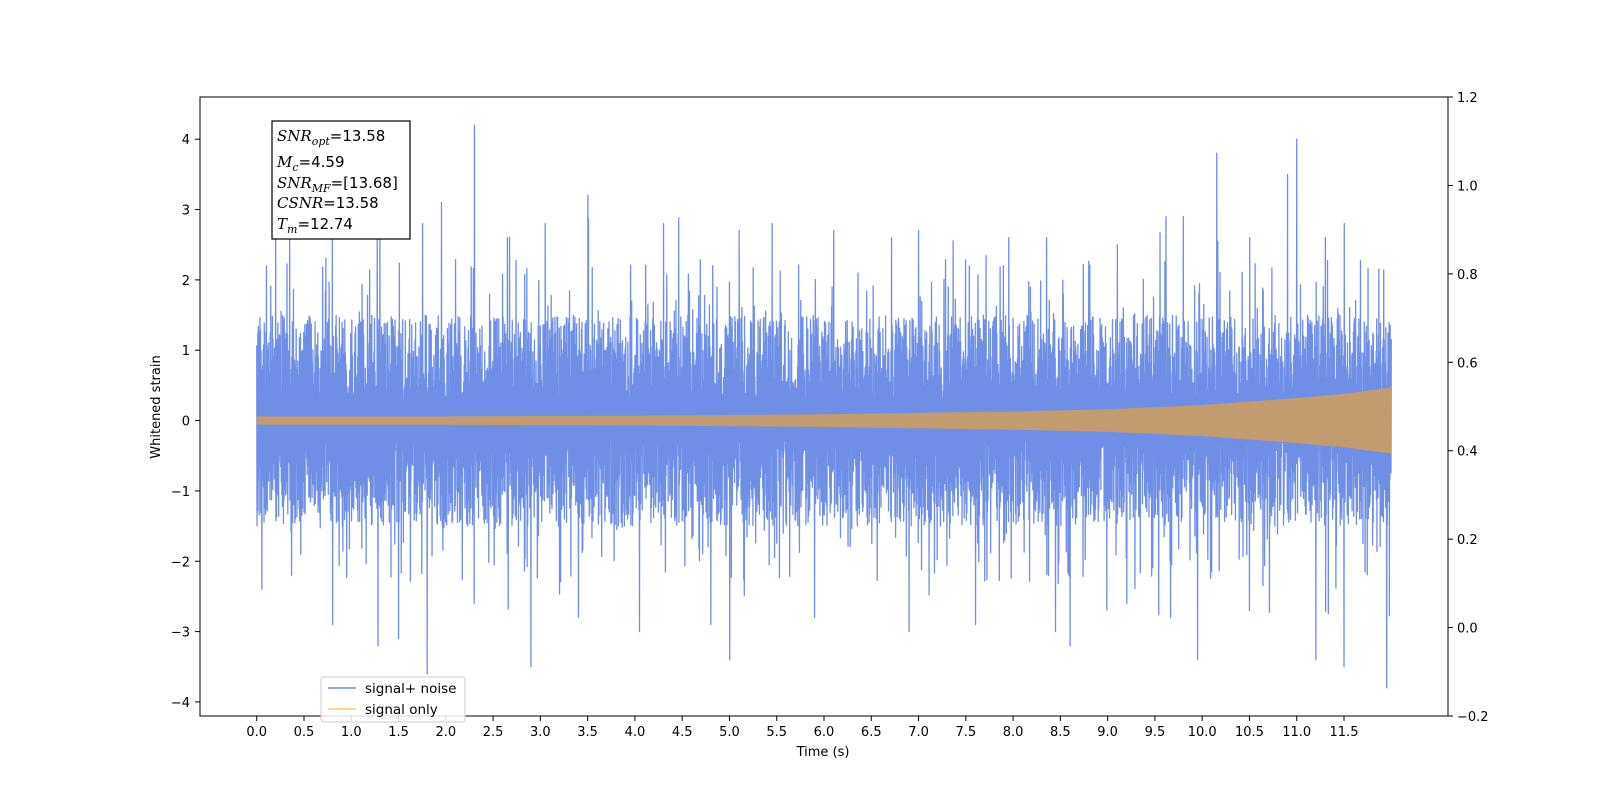  What do you see at coordinates (635, 732) in the screenshot?
I see `x-tick-label: 4.0` at bounding box center [635, 732].